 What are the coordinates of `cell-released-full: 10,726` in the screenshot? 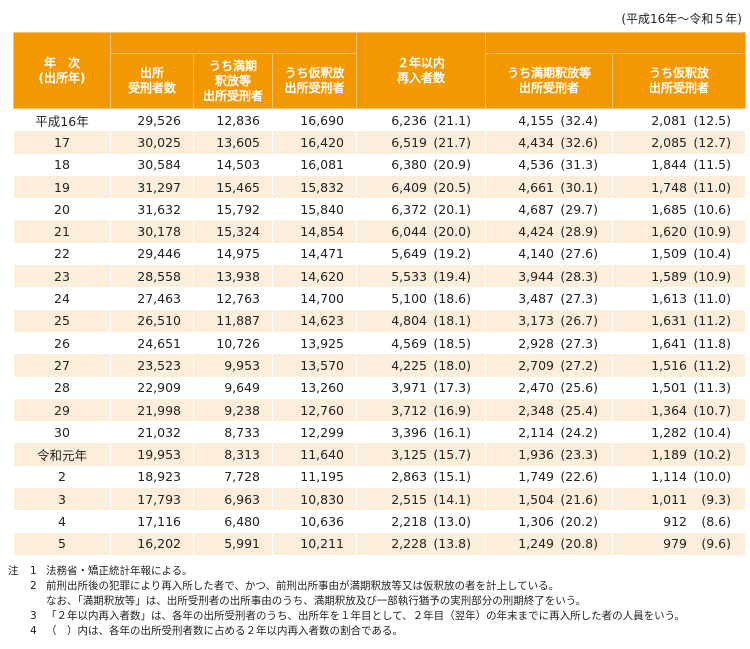 It's located at (233, 343).